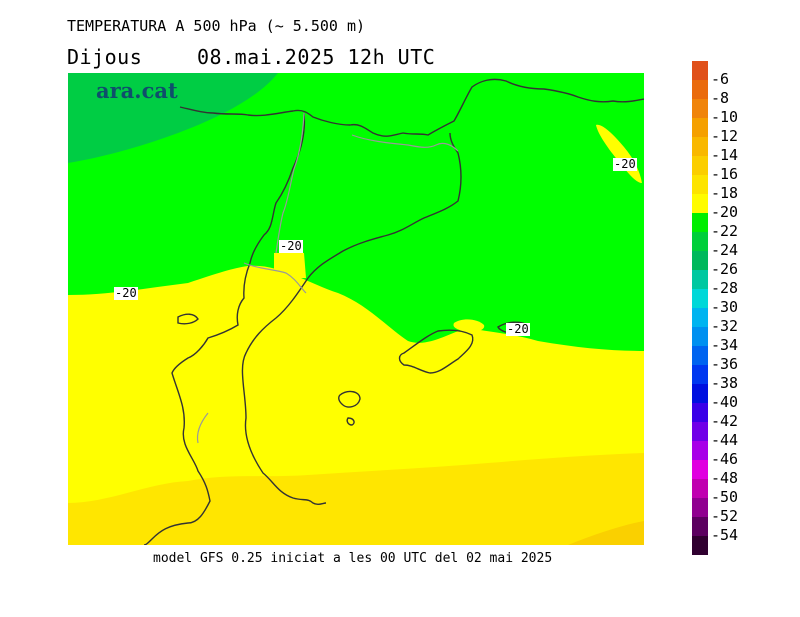 This screenshot has width=800, height=617. Describe the element at coordinates (173, 118) in the screenshot. I see `zone-dark-green` at that location.